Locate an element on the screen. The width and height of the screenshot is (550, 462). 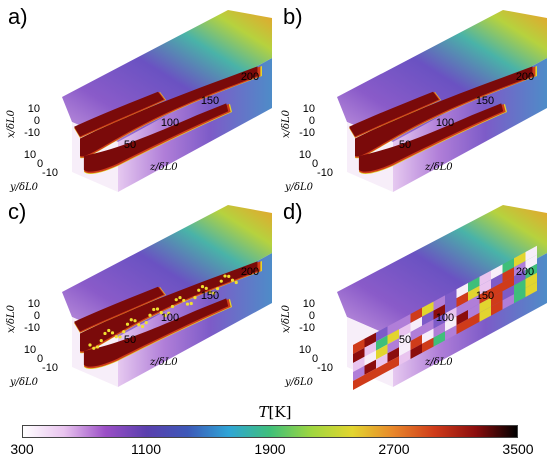
flame-core is located at coordinates (431, 137).